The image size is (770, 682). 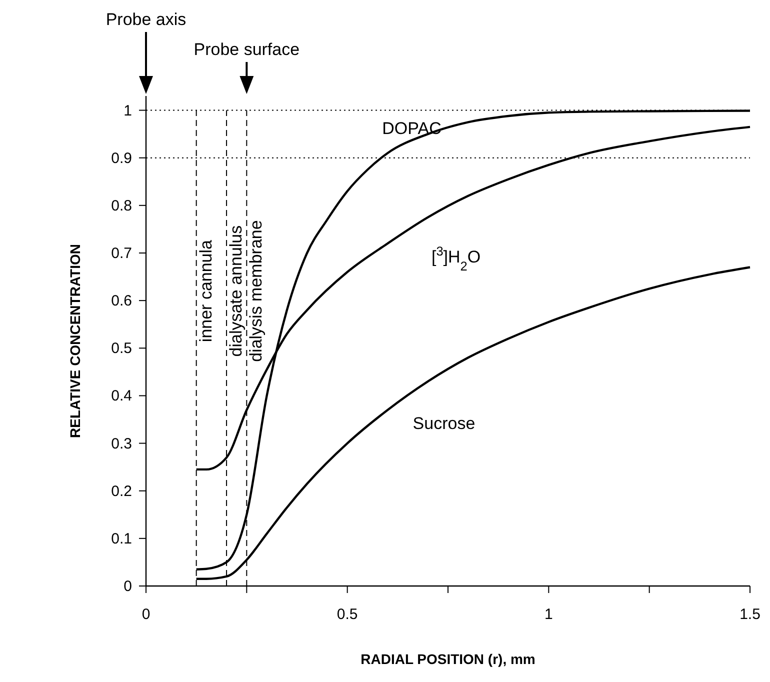 What do you see at coordinates (412, 128) in the screenshot?
I see `series-label: DOPAC` at bounding box center [412, 128].